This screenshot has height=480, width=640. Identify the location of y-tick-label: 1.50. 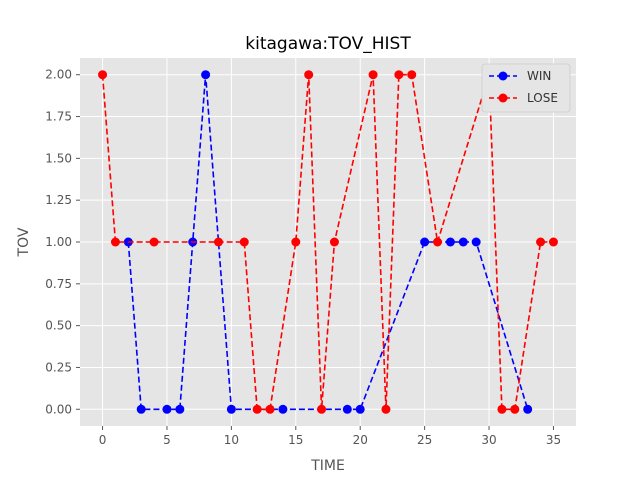
(58, 158).